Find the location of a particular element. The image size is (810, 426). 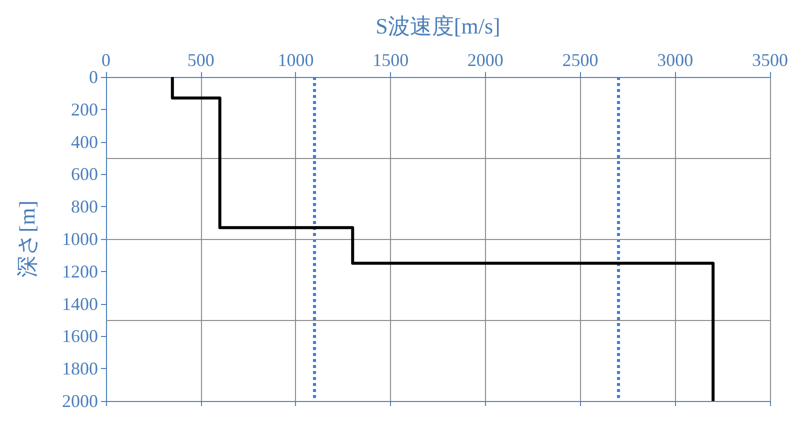

y-tick-label: 1600 is located at coordinates (80, 336).